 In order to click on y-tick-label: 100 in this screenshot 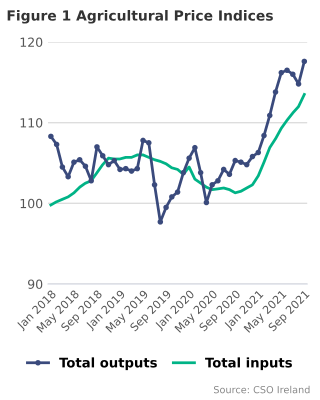, I will do `click(31, 203)`.